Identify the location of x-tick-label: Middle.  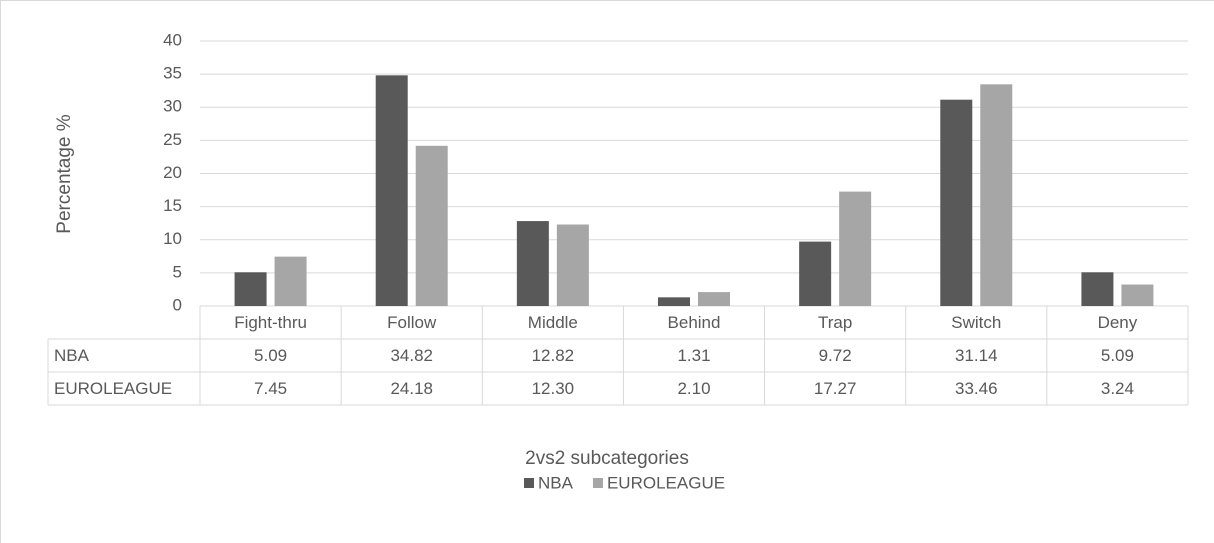
(553, 322).